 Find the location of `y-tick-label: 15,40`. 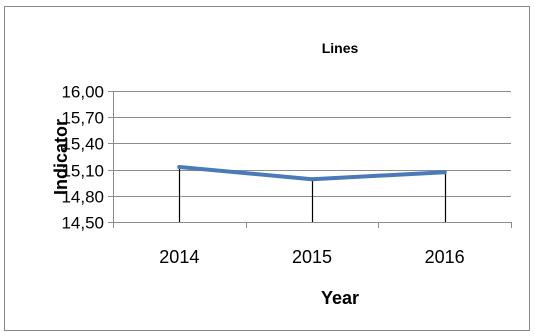

y-tick-label: 15,40 is located at coordinates (82, 144).